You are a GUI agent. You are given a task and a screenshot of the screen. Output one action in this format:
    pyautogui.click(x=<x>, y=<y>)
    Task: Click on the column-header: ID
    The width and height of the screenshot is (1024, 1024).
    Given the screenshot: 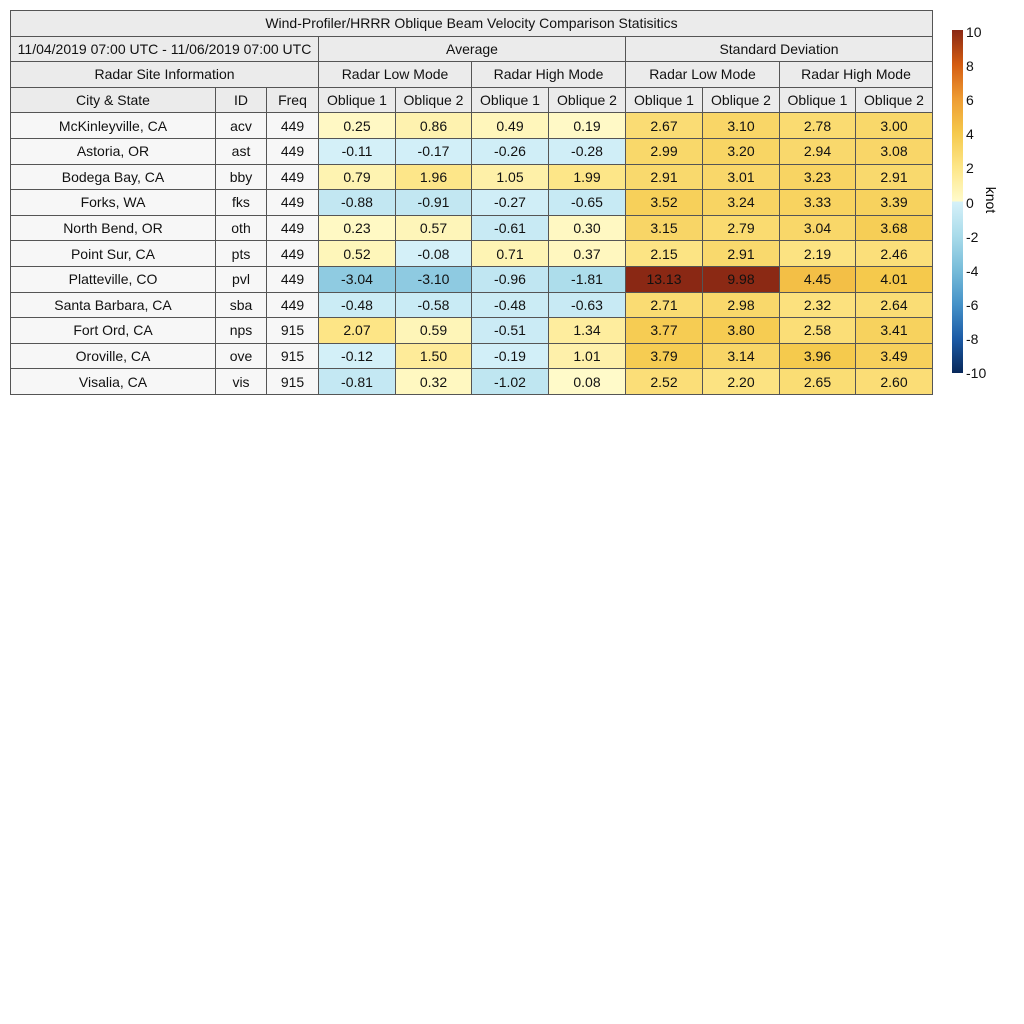 What is the action you would take?
    pyautogui.click(x=241, y=100)
    